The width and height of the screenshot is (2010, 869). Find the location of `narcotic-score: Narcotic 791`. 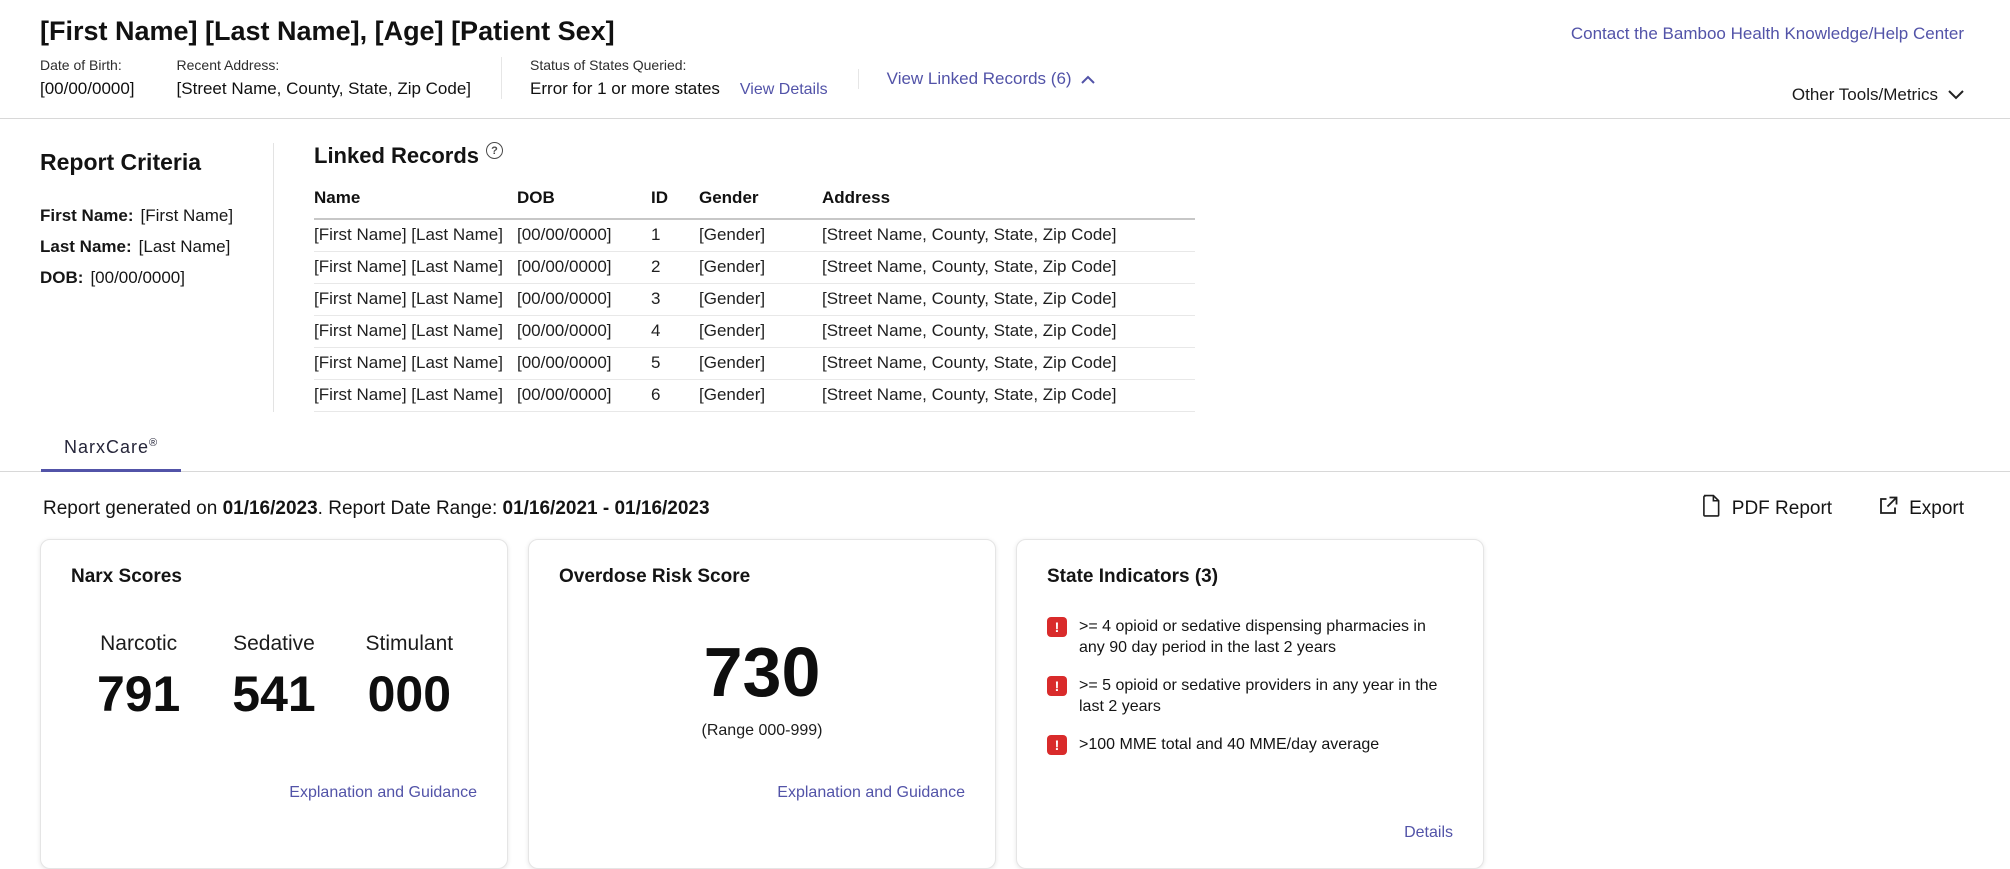

narcotic-score: Narcotic 791 is located at coordinates (138, 677).